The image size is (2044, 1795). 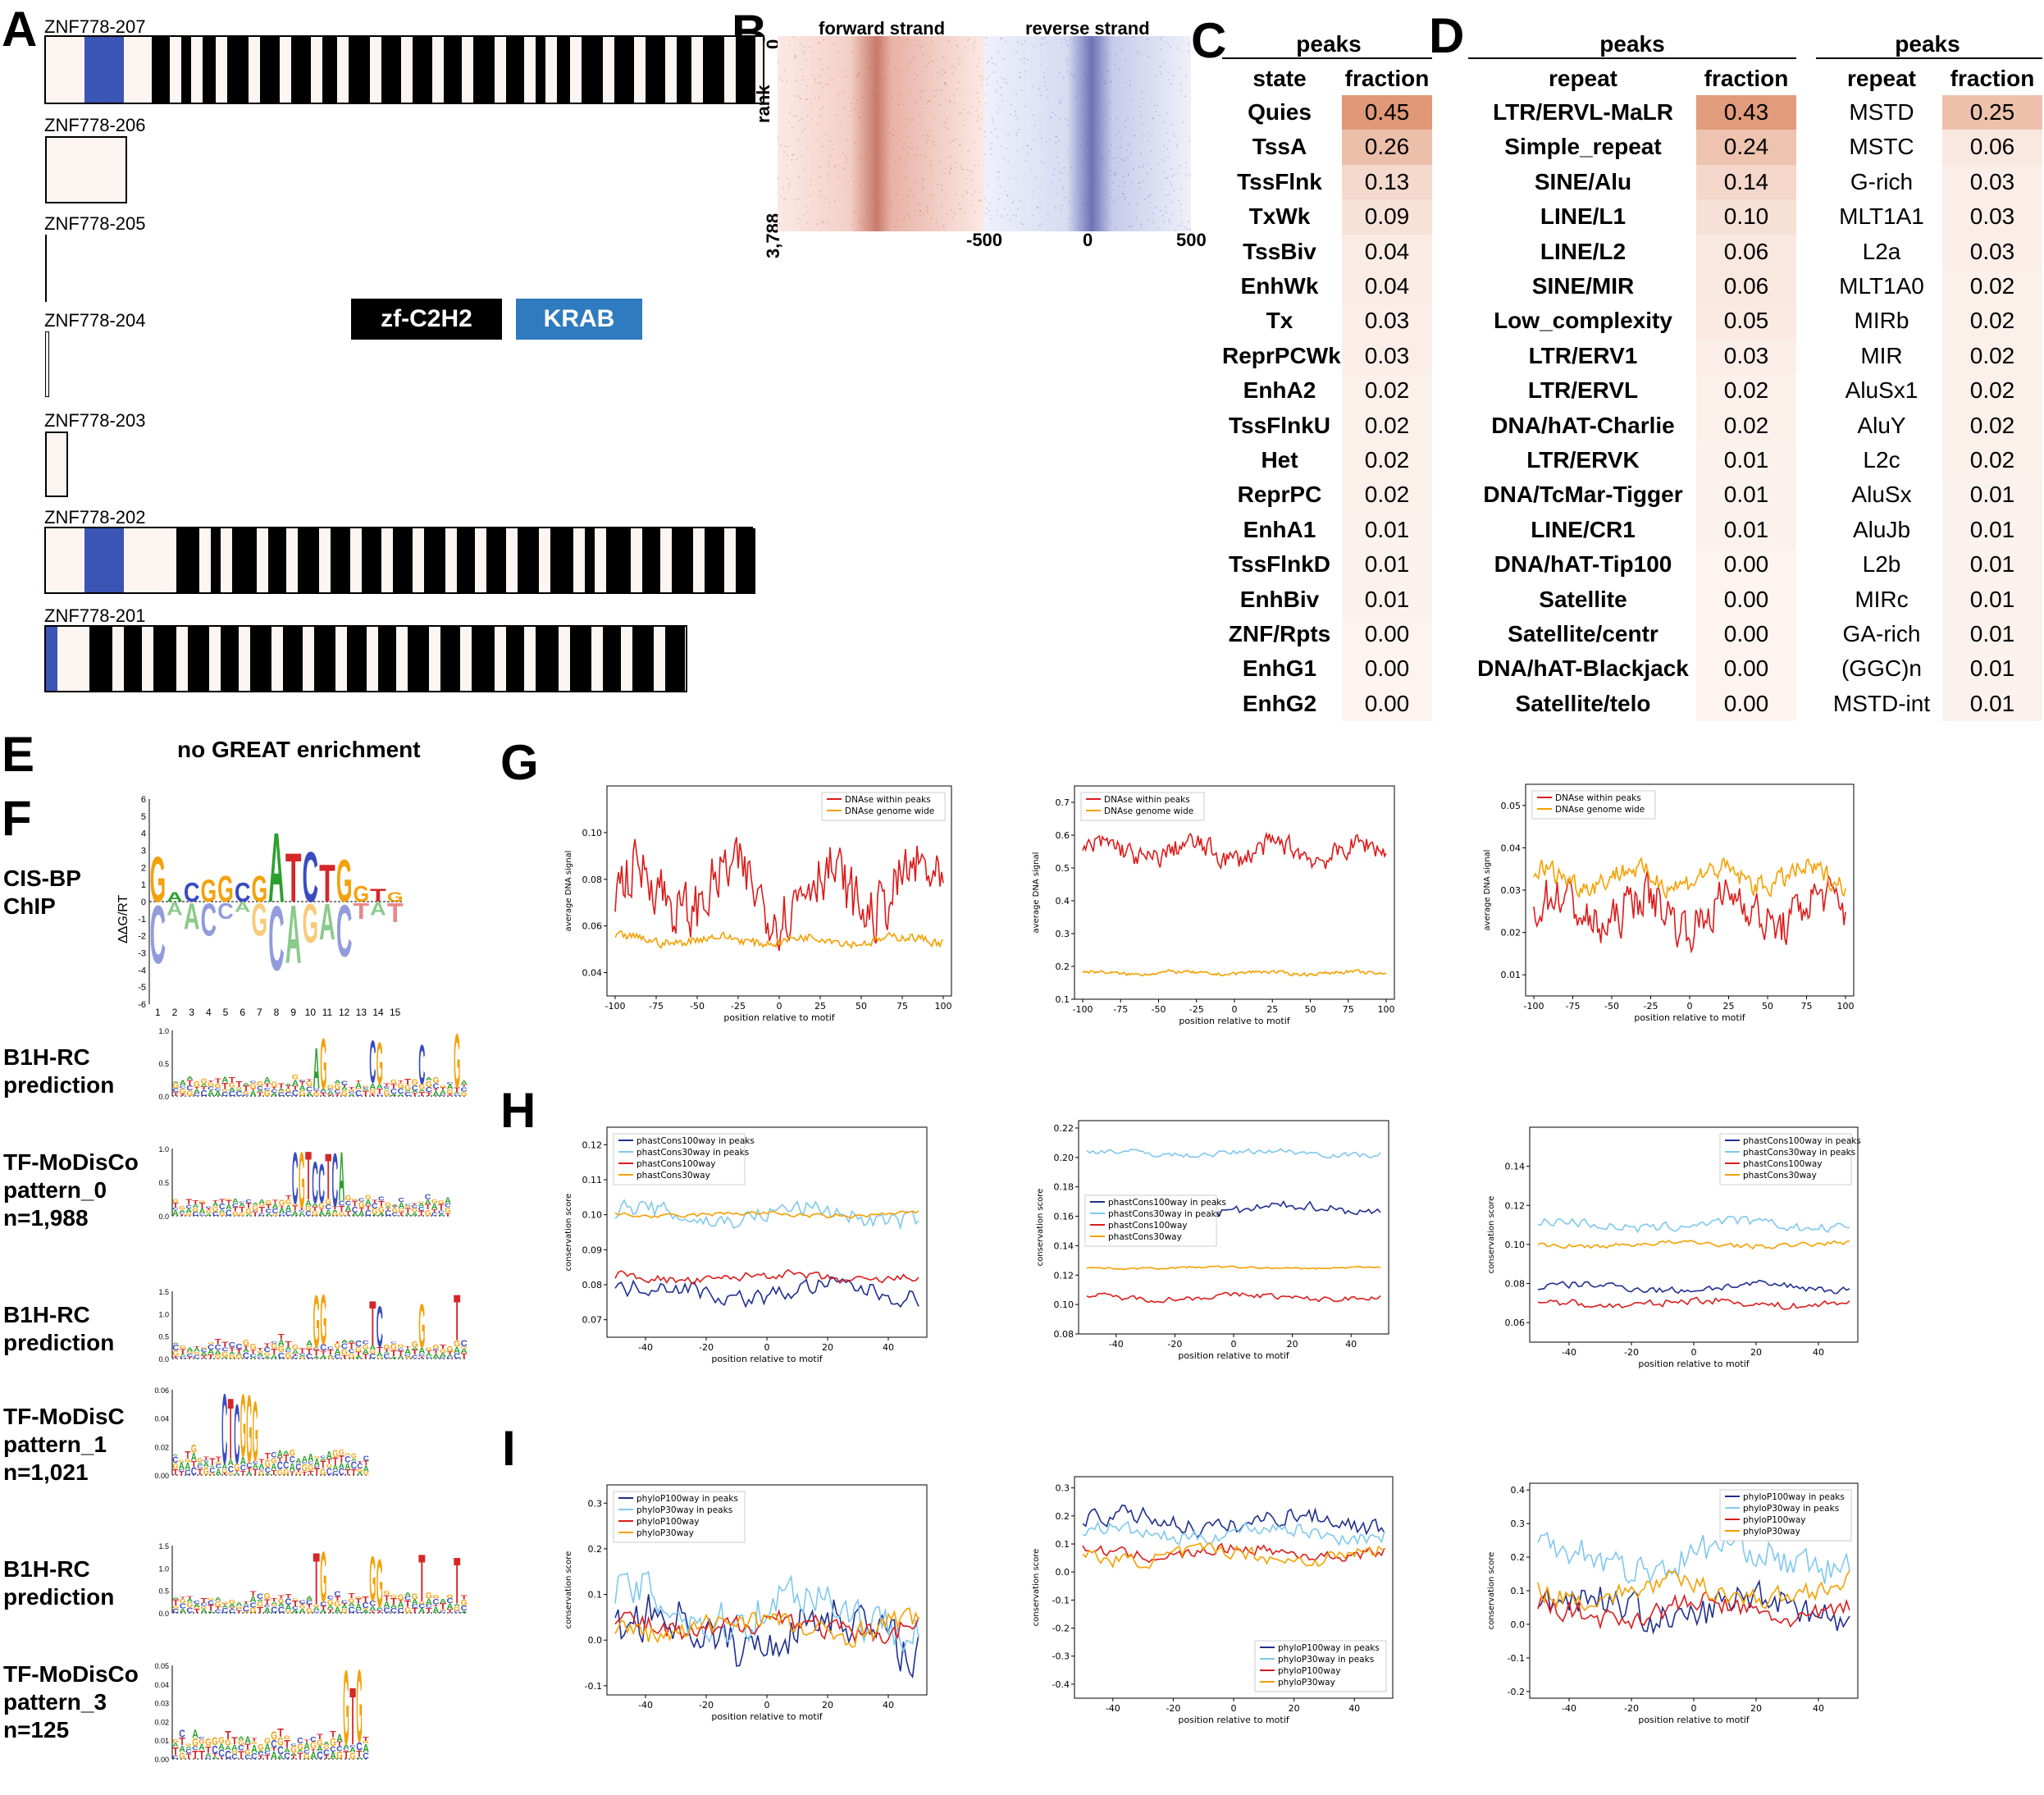 What do you see at coordinates (277, 1012) in the screenshot?
I see `logo-position: 8` at bounding box center [277, 1012].